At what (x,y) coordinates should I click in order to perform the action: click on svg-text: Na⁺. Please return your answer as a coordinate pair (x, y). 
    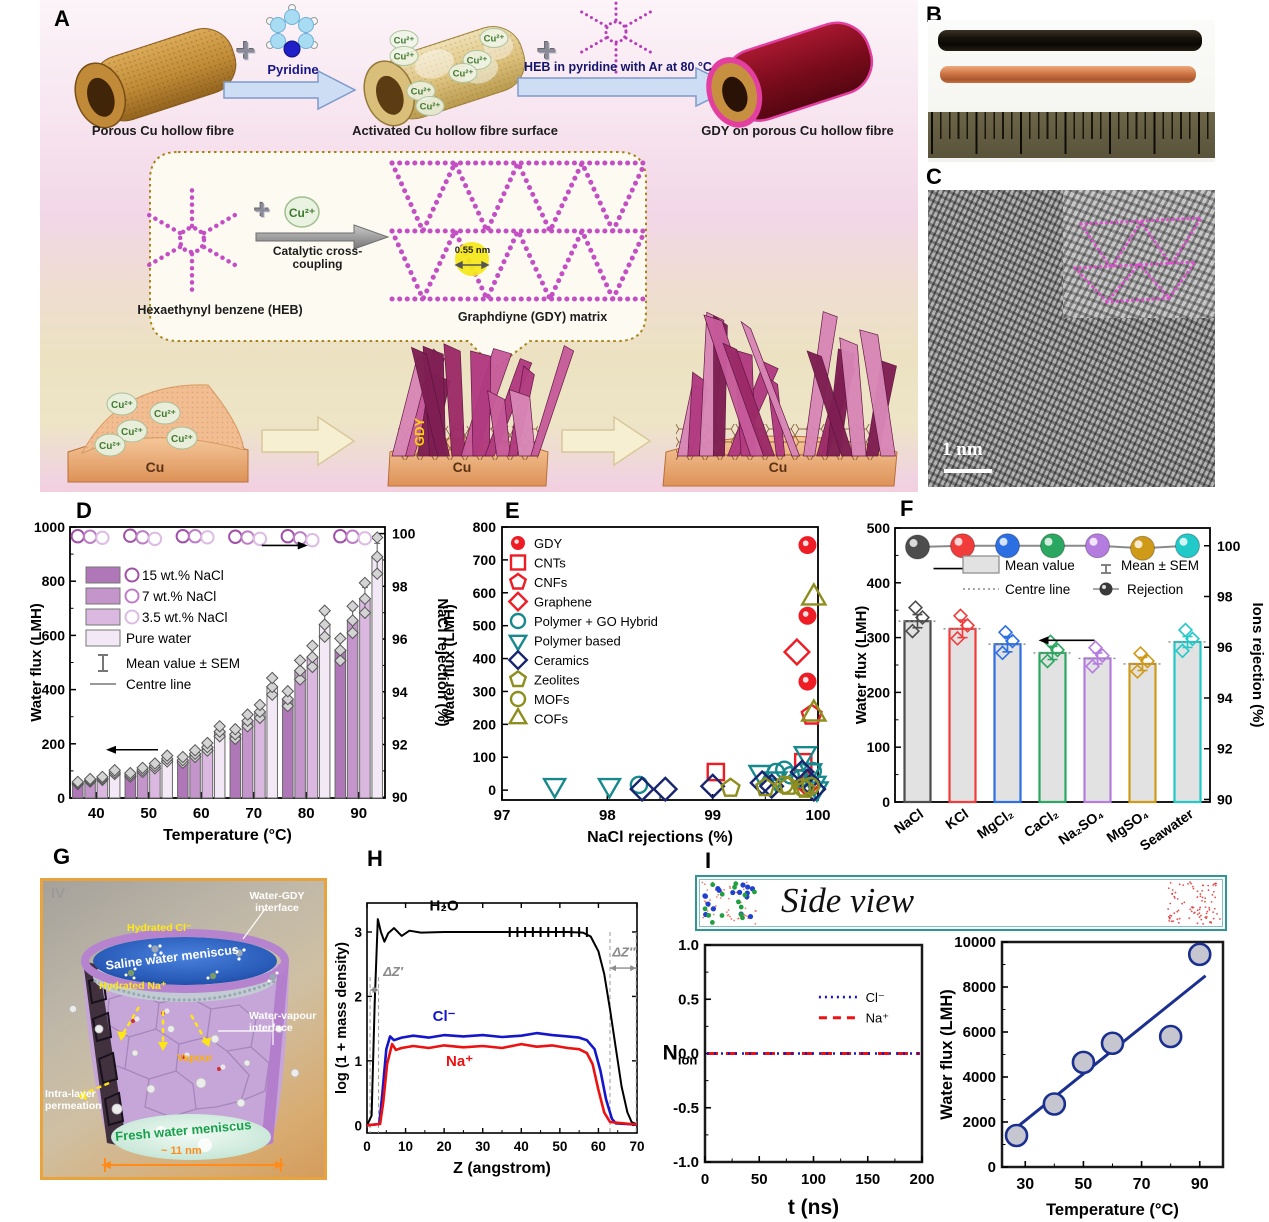
    Looking at the image, I should click on (877, 1018).